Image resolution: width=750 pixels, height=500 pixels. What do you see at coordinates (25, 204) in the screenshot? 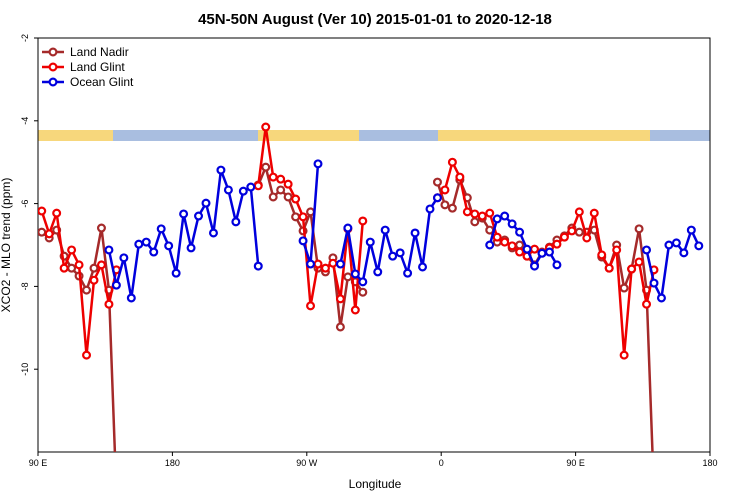
I see `y-tick-label: -6` at bounding box center [25, 204].